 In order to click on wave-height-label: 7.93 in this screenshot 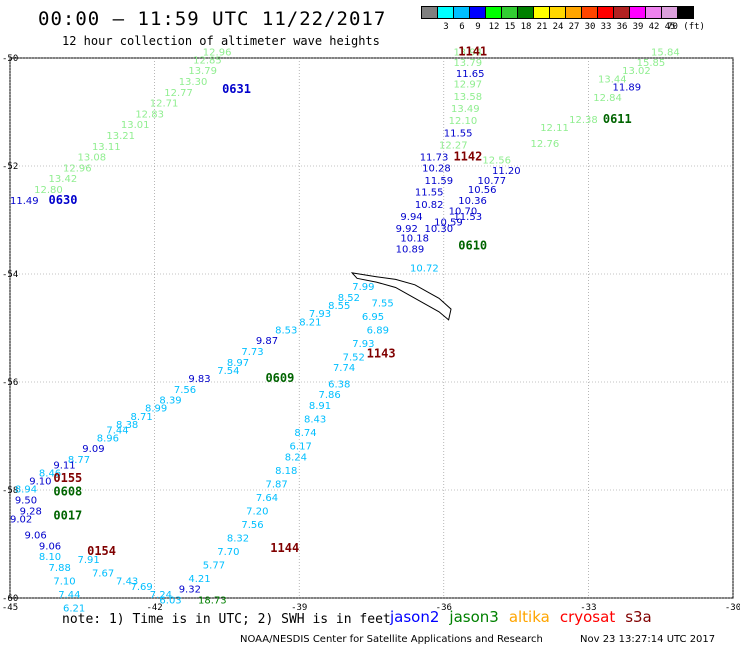, I will do `click(320, 314)`.